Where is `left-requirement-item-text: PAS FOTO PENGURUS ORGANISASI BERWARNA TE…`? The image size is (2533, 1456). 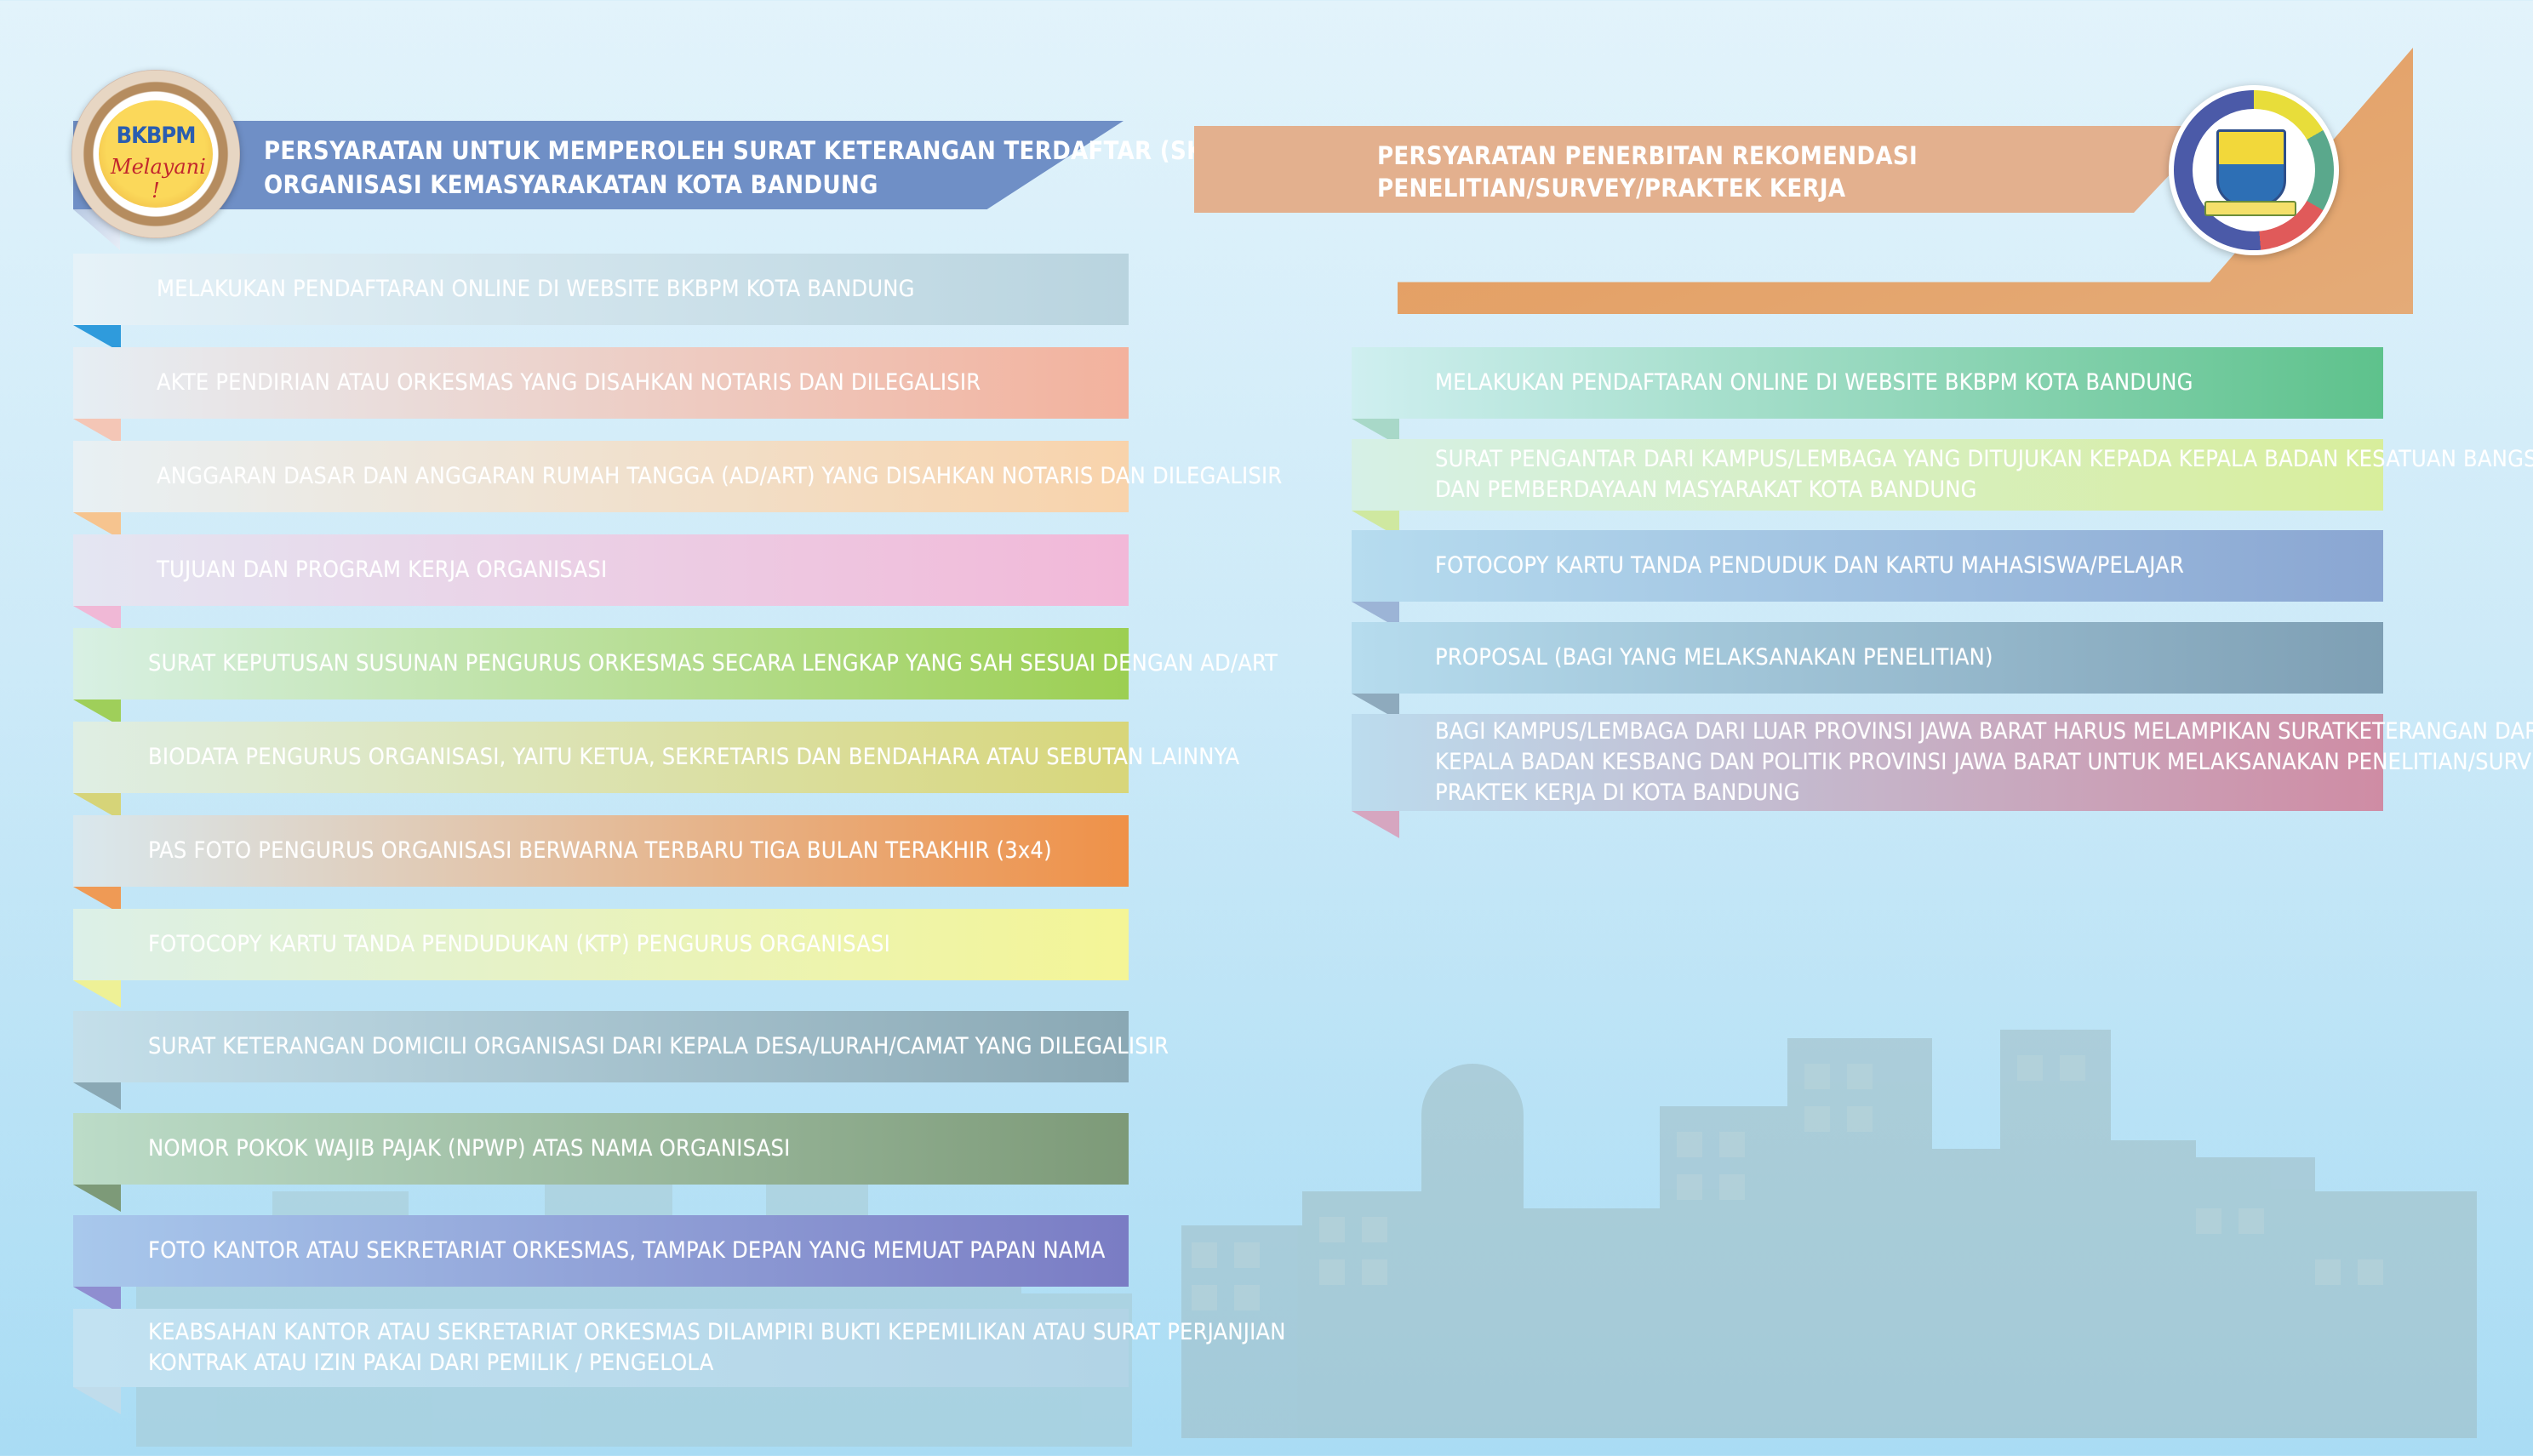
left-requirement-item-text: PAS FOTO PENGURUS ORGANISASI BERWARNA TE… is located at coordinates (630, 851).